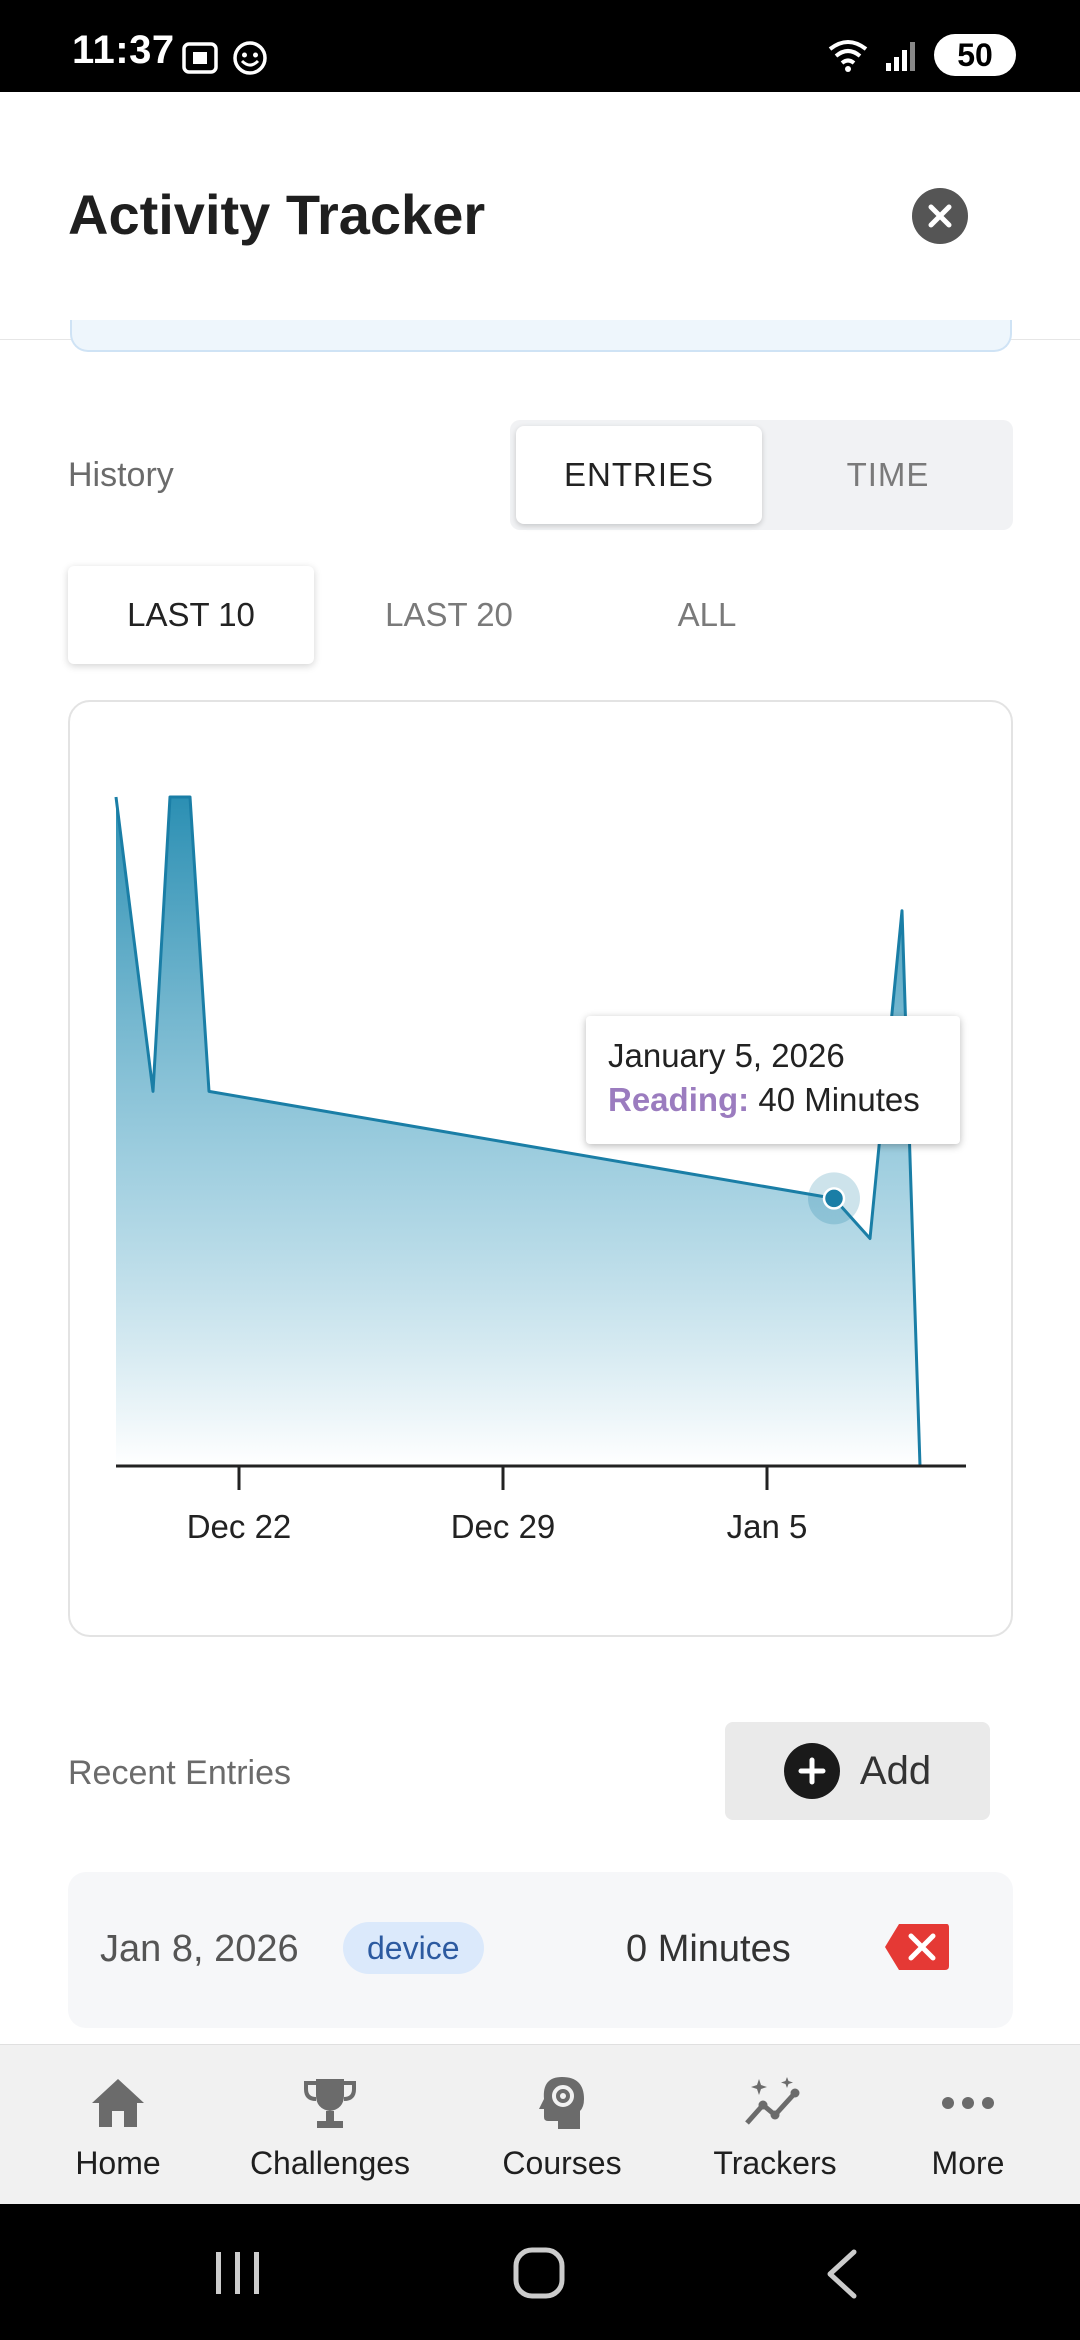 This screenshot has width=1080, height=2340. Describe the element at coordinates (775, 2103) in the screenshot. I see `trend-sparkle-icon` at that location.